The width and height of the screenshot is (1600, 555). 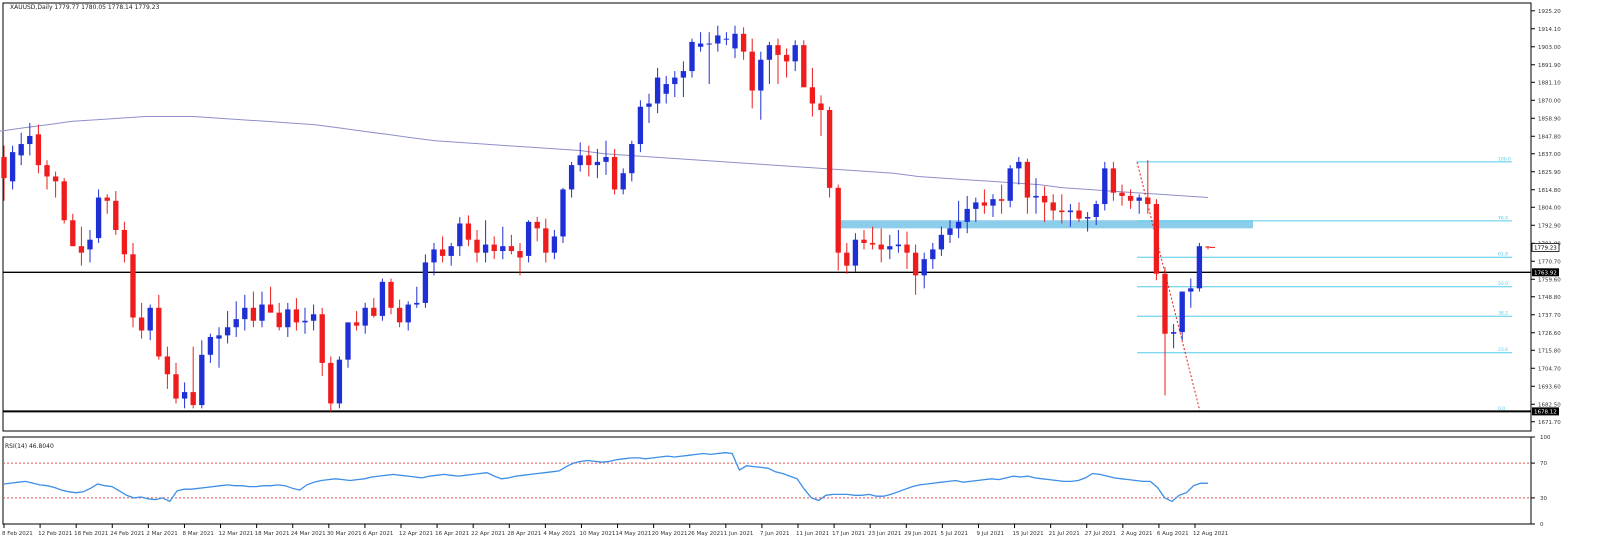 I want to click on fib-level-label: 61.8, so click(x=1503, y=255).